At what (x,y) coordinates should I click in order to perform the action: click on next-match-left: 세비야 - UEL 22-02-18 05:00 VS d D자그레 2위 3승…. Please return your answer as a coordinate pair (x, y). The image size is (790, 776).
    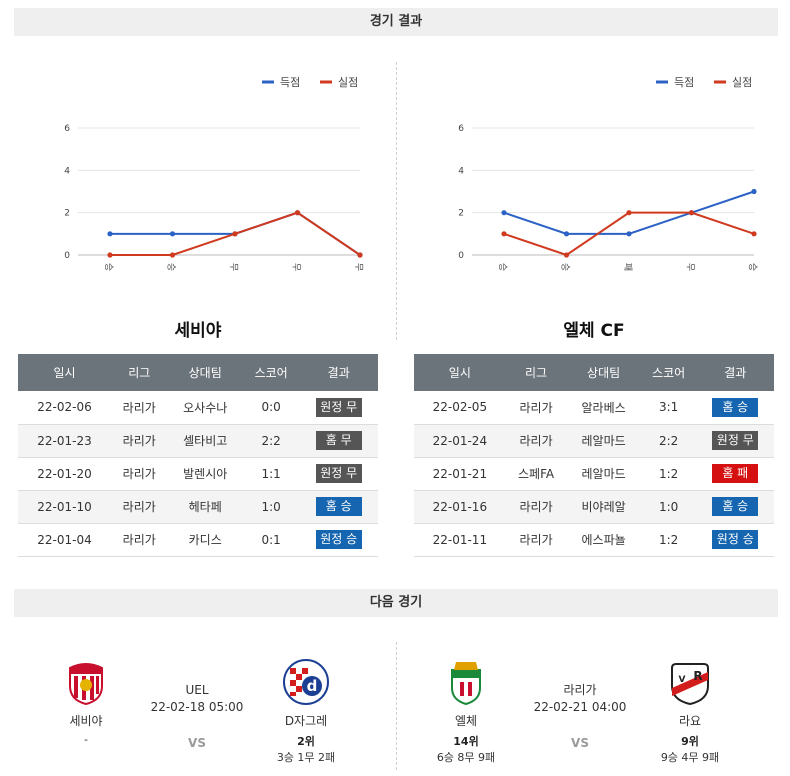
    Looking at the image, I should click on (204, 710).